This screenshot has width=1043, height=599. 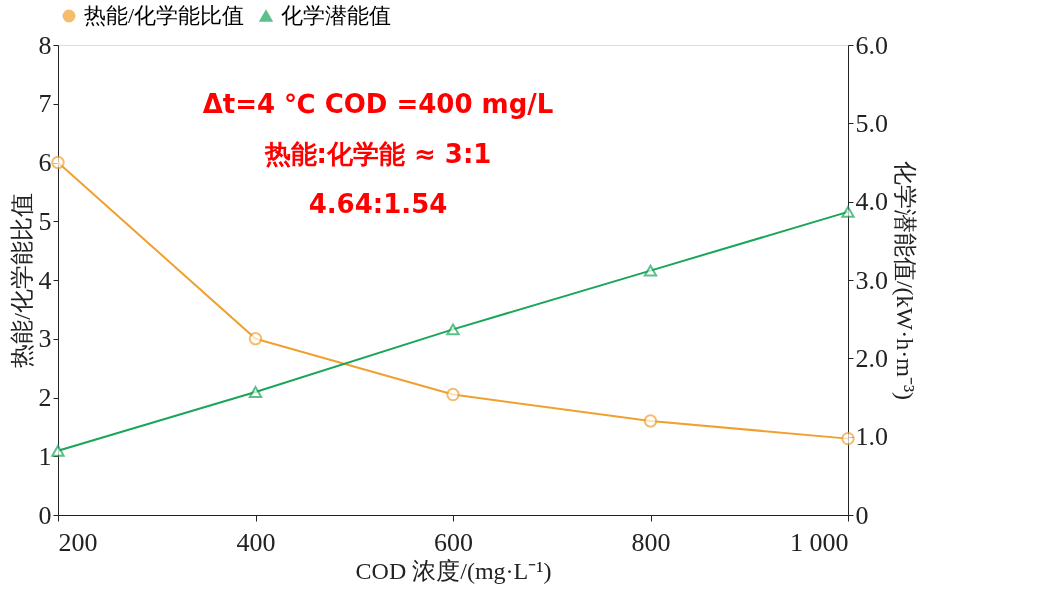 I want to click on y2-axis-title: 化学潜能值/(kW·h·m⁻³), so click(x=905, y=280).